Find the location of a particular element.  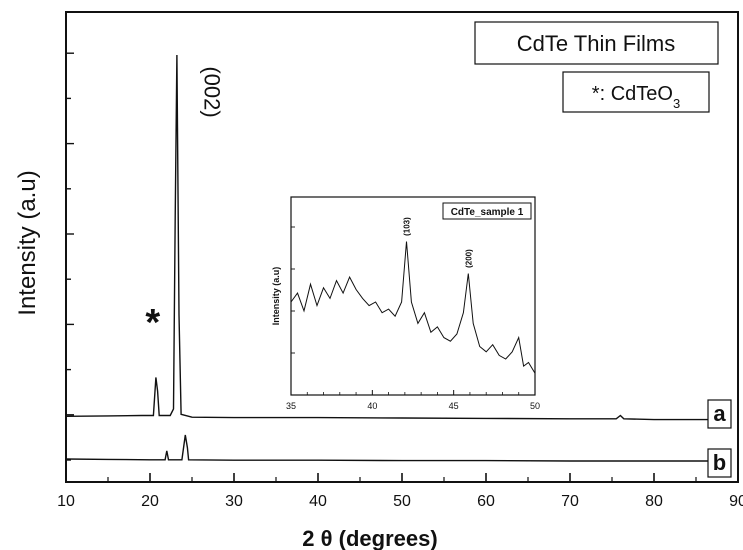

inset-title-box is located at coordinates (487, 211).